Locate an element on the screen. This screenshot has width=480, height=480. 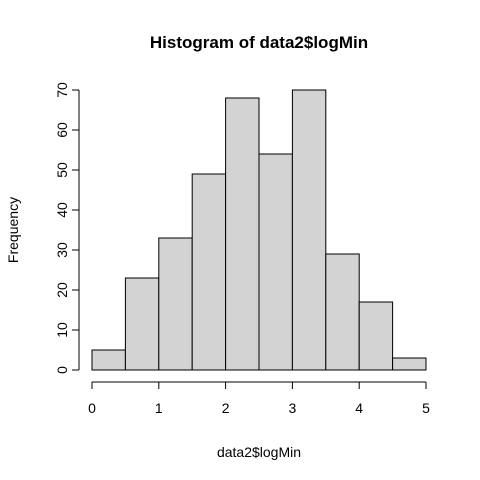
x-tick-label: 0 is located at coordinates (92, 408).